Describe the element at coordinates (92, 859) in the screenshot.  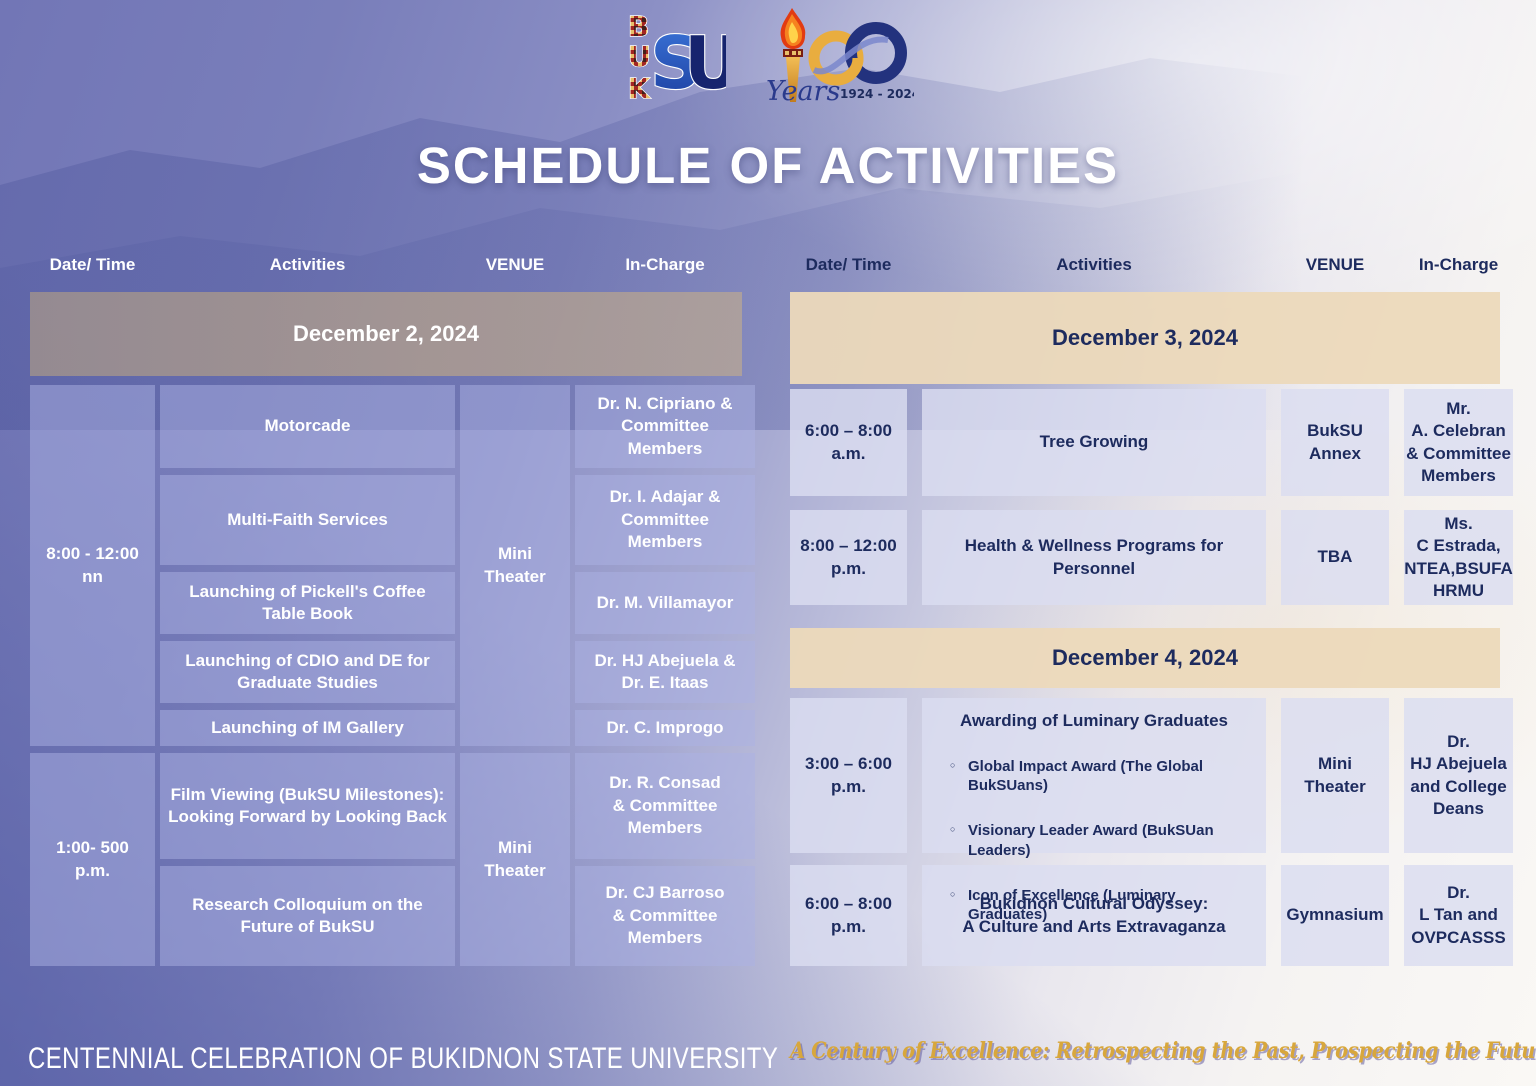
I see `time-cell: 1:00- 500 p.m.` at that location.